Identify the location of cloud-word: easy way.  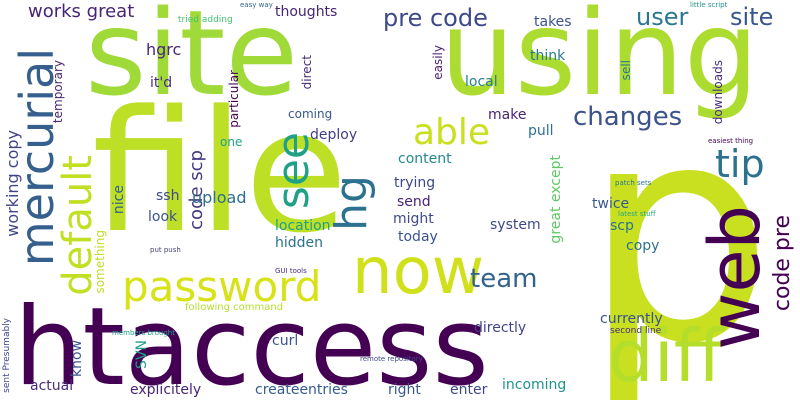
(256, 5).